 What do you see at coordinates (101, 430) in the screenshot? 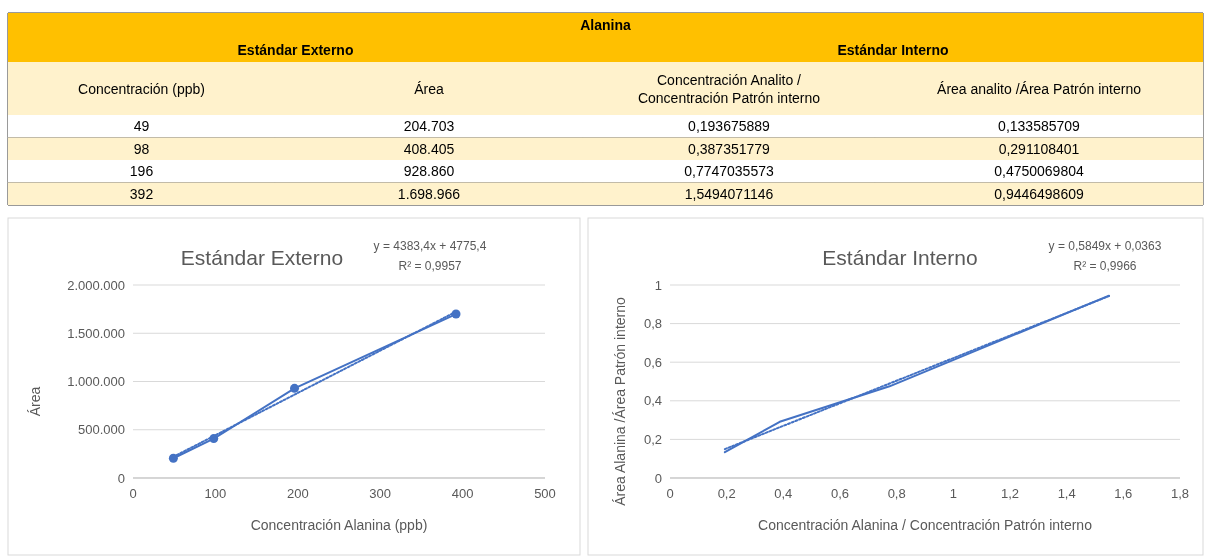
I see `y-tick-label: 500.000` at bounding box center [101, 430].